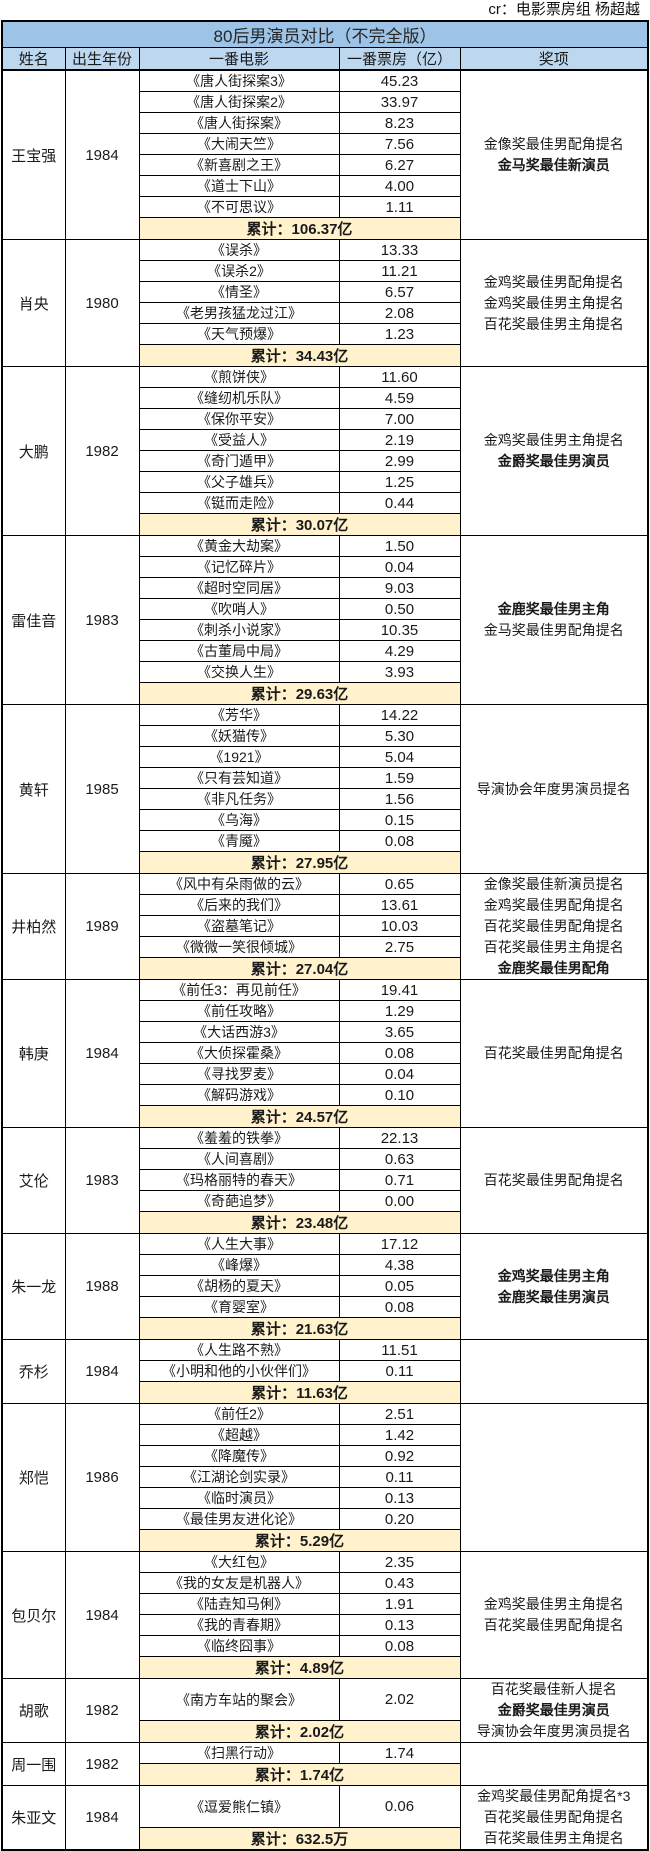 The width and height of the screenshot is (650, 1851). I want to click on award-line: 金鸡奖最佳男配角提名, so click(553, 281).